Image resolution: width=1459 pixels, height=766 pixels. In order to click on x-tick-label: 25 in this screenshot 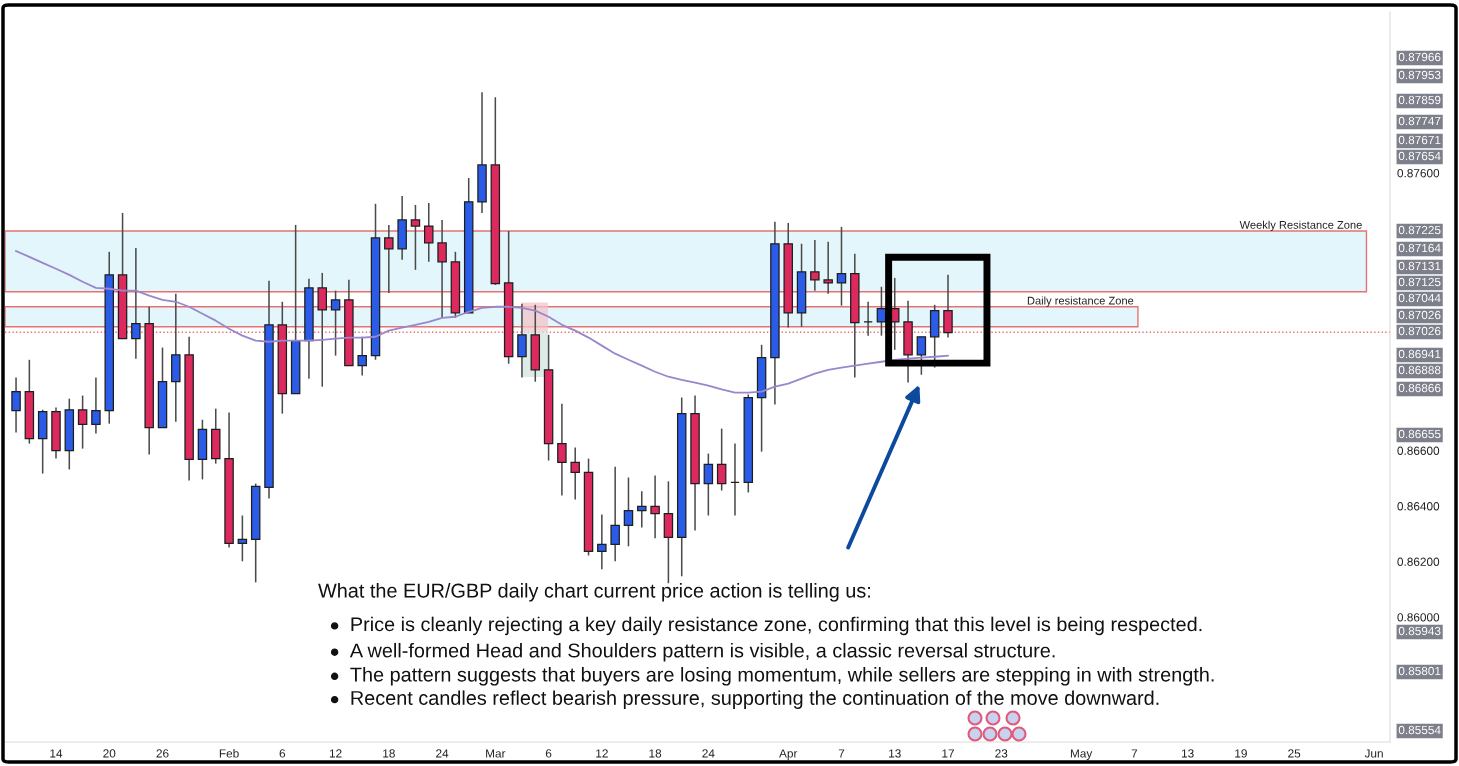, I will do `click(1294, 753)`.